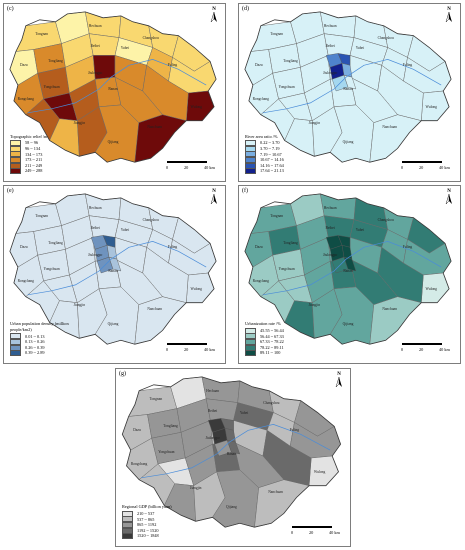 The height and width of the screenshot is (550, 465). I want to click on choropleth-map, so click(348, 269).